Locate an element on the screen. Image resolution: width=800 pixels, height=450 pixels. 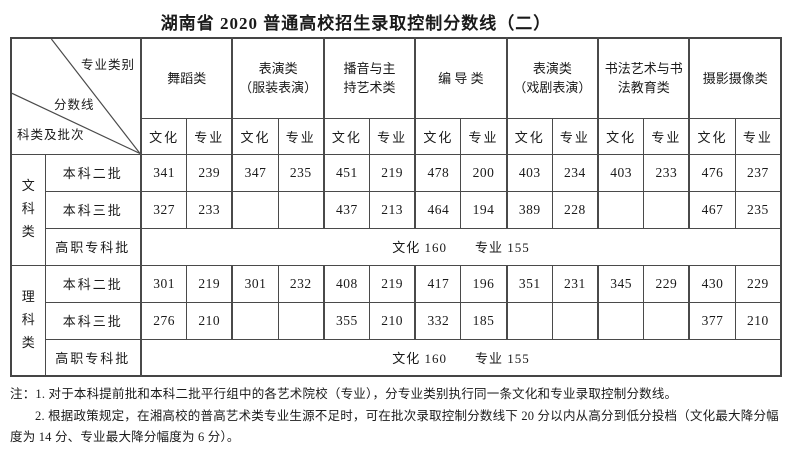
page-title: 湖南省 2020 普通高校招生录取控制分数线（二） is located at coordinates (356, 23).